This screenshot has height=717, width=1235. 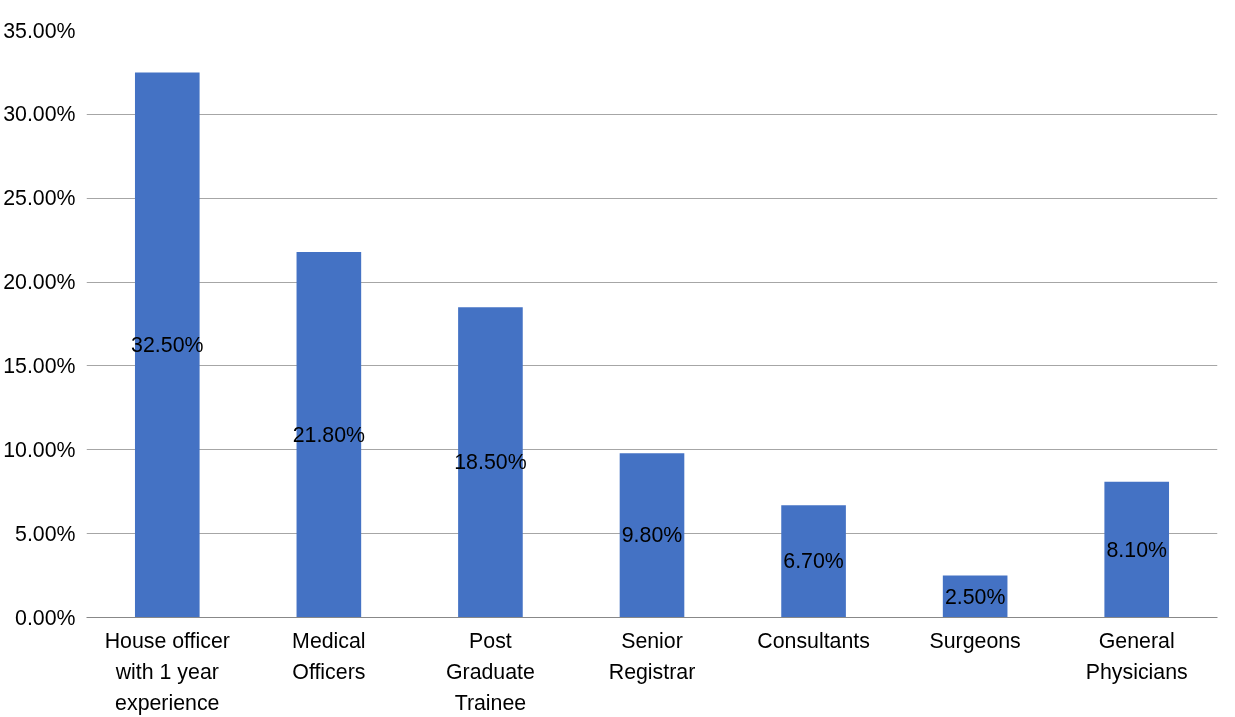 What do you see at coordinates (329, 656) in the screenshot?
I see `x-tick-label: Medical Officers` at bounding box center [329, 656].